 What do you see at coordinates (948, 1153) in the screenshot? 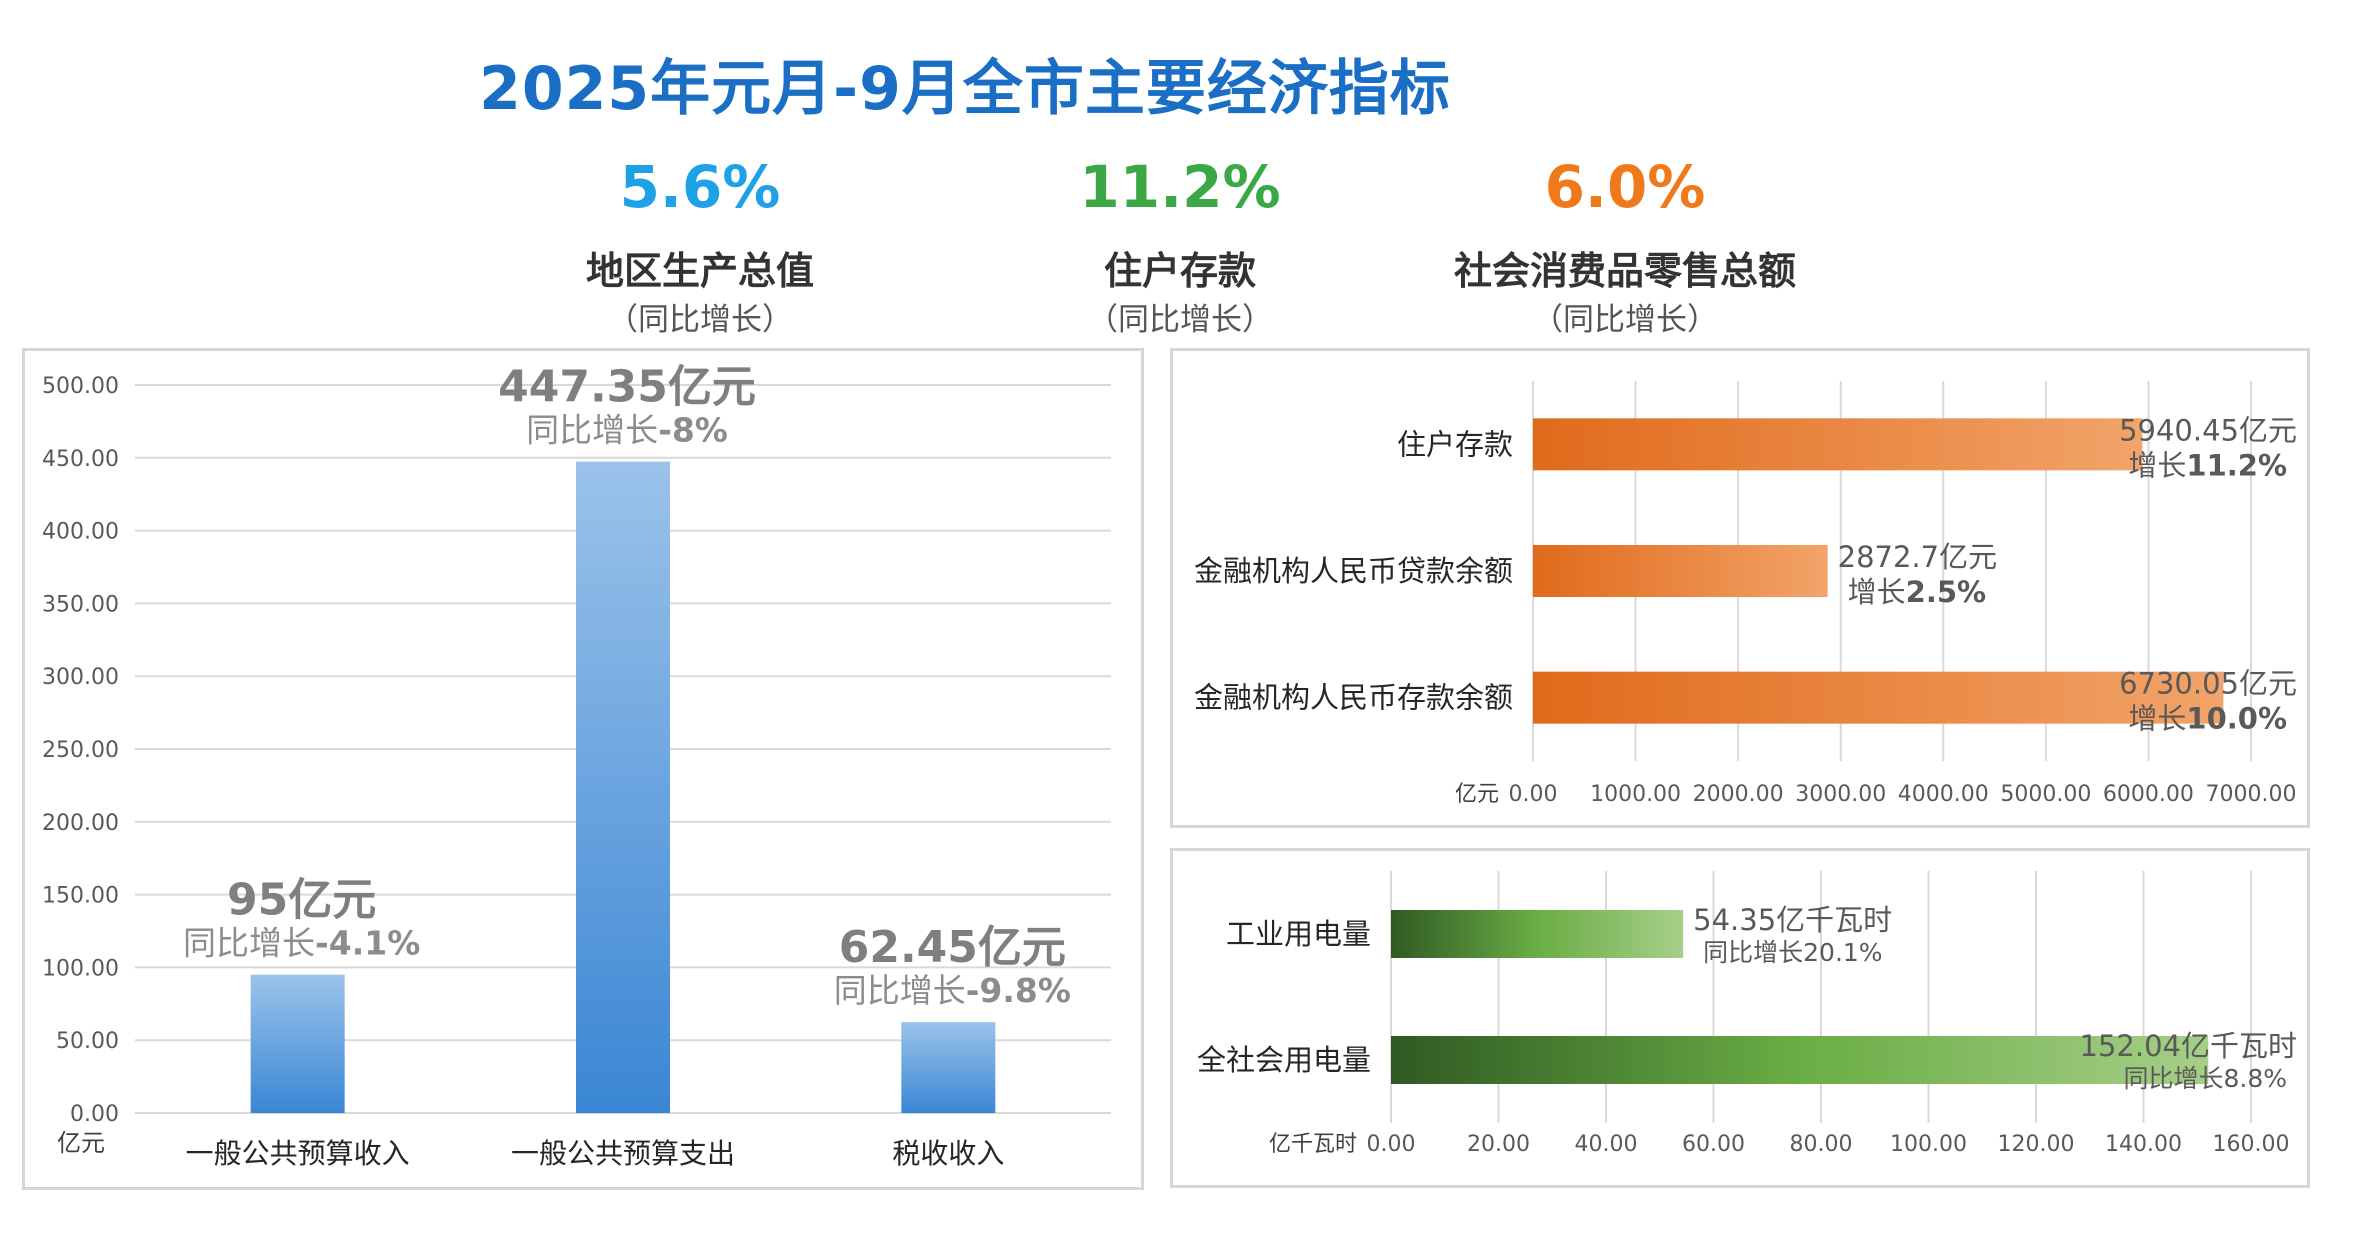
I see `x-category-label: 税收收入` at bounding box center [948, 1153].